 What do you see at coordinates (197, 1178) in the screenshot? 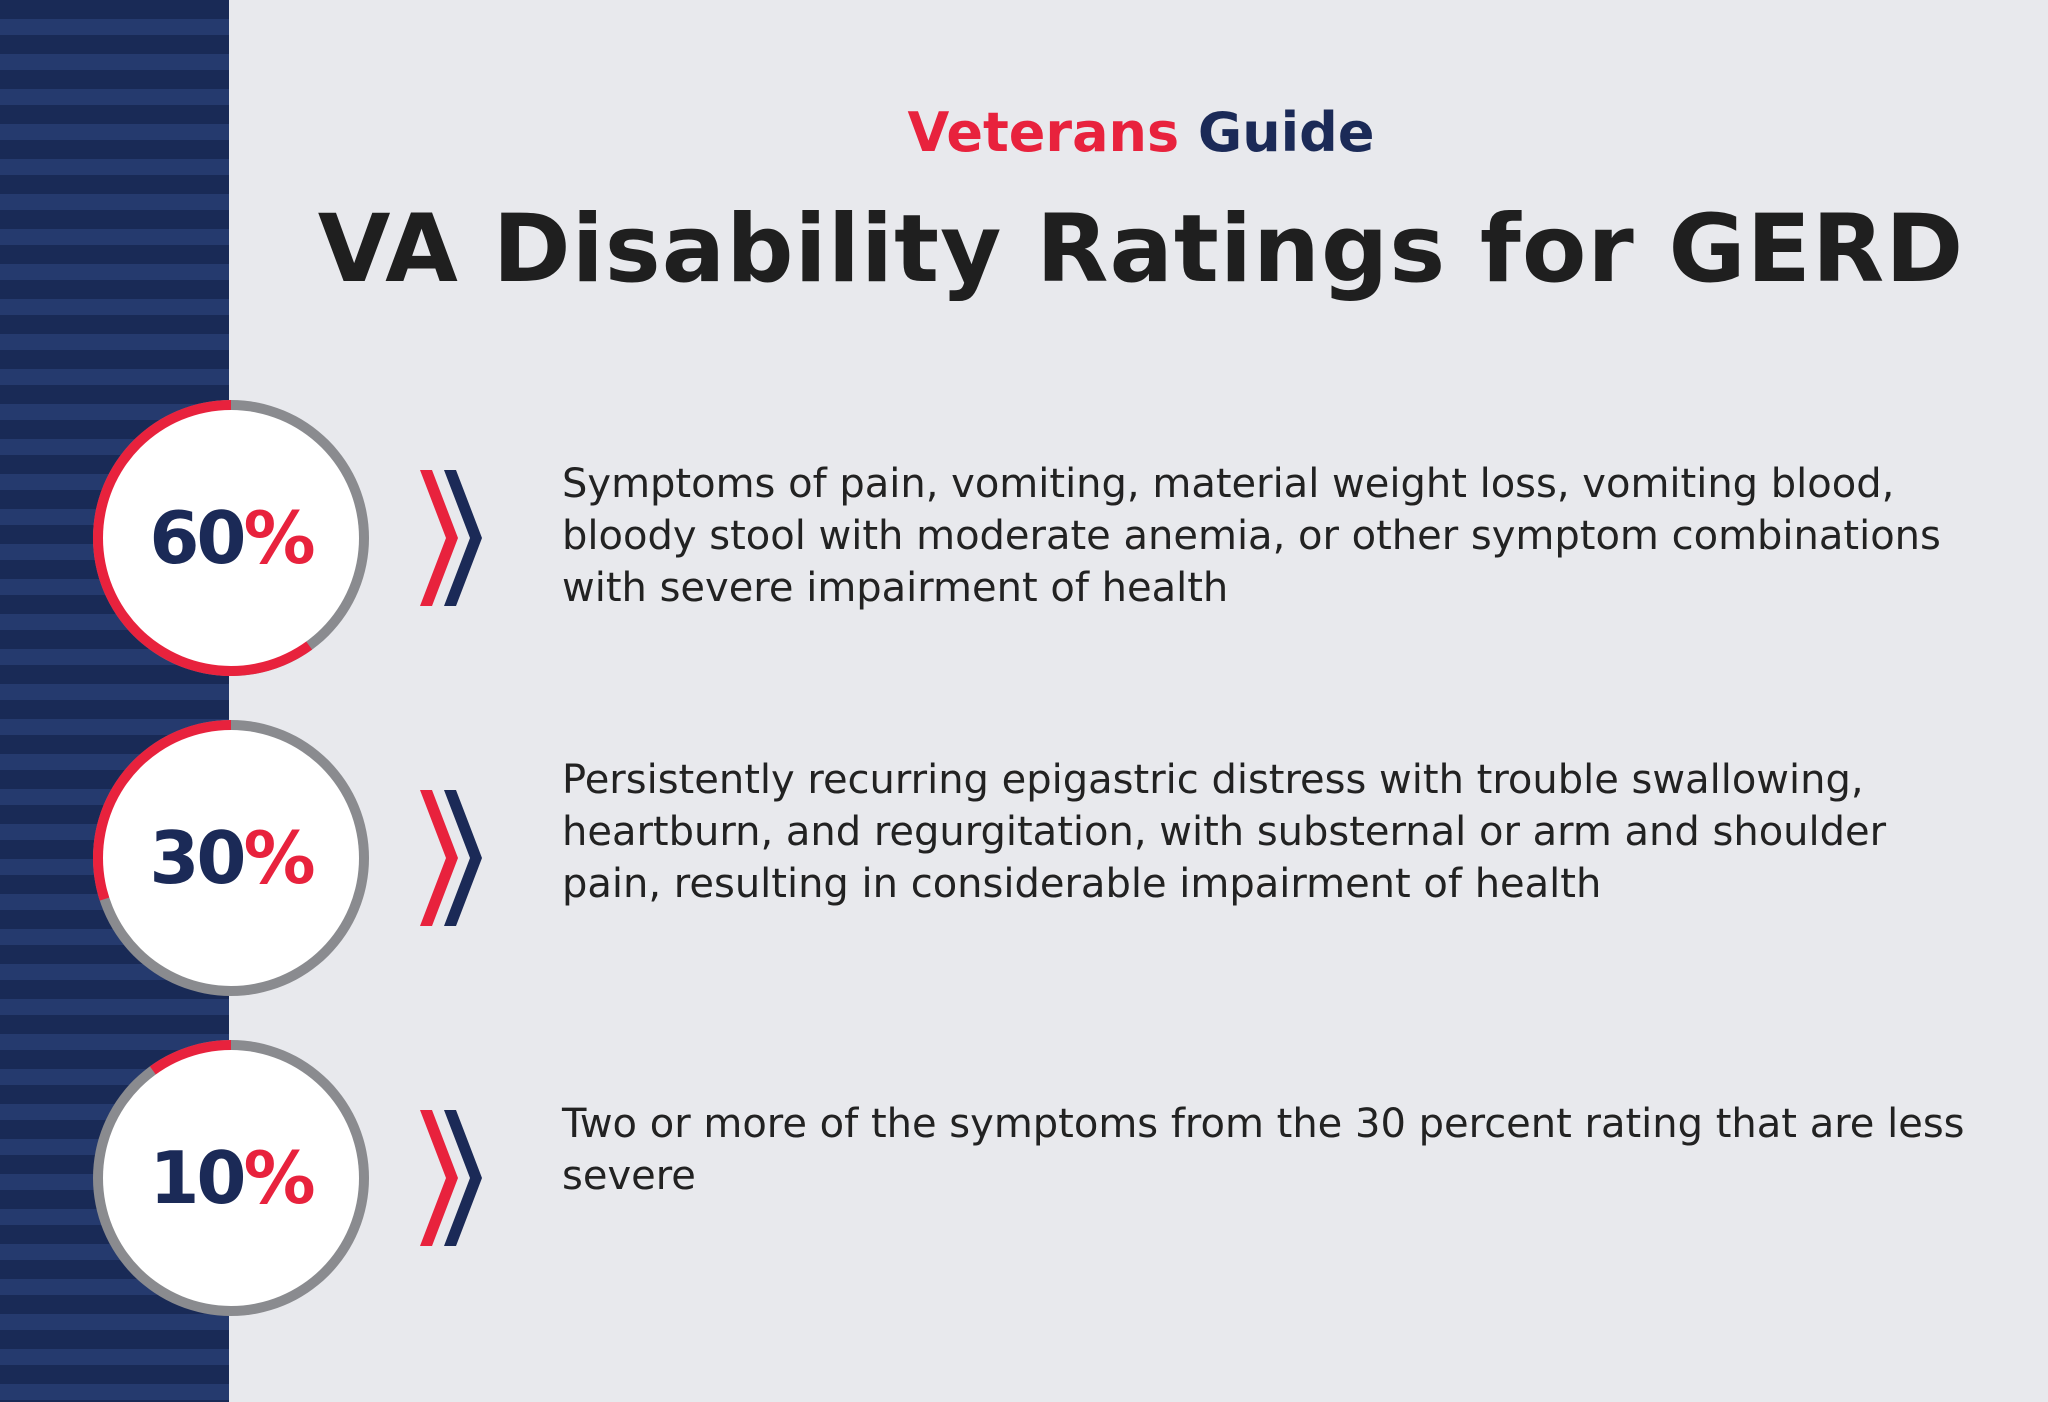
I see `rating-number: 10` at bounding box center [197, 1178].